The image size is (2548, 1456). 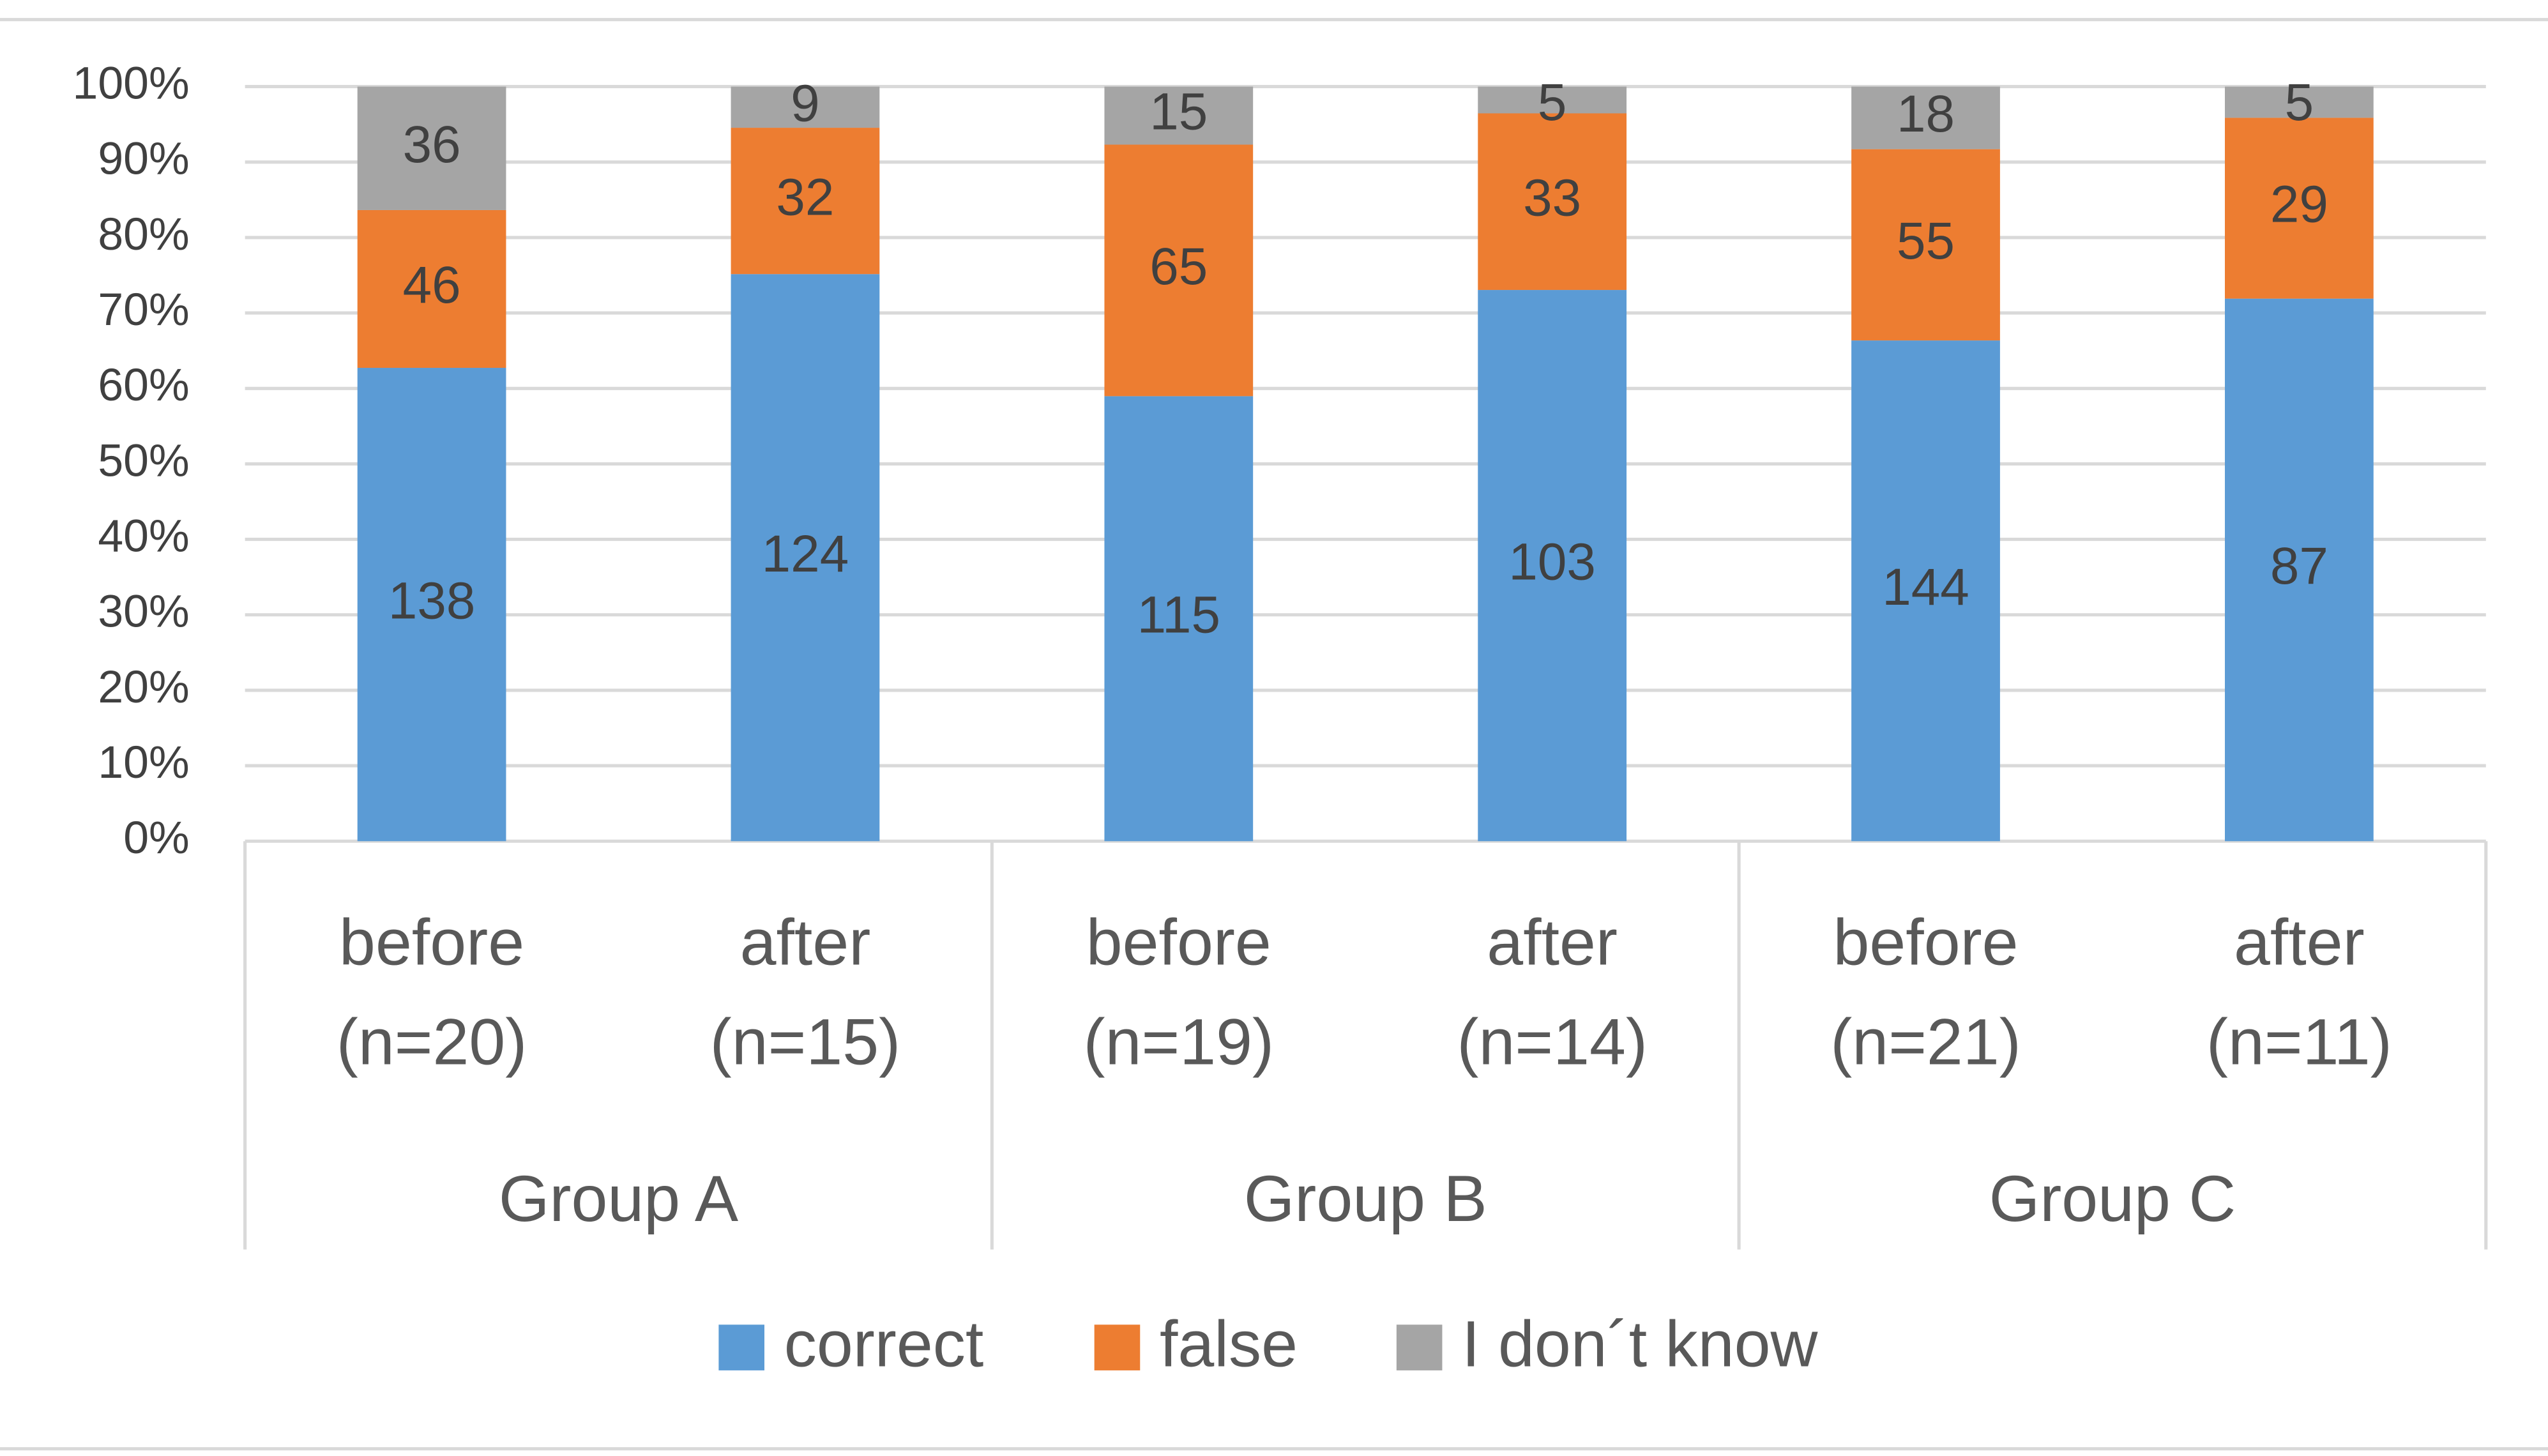 What do you see at coordinates (1178, 267) in the screenshot?
I see `data-label: 65` at bounding box center [1178, 267].